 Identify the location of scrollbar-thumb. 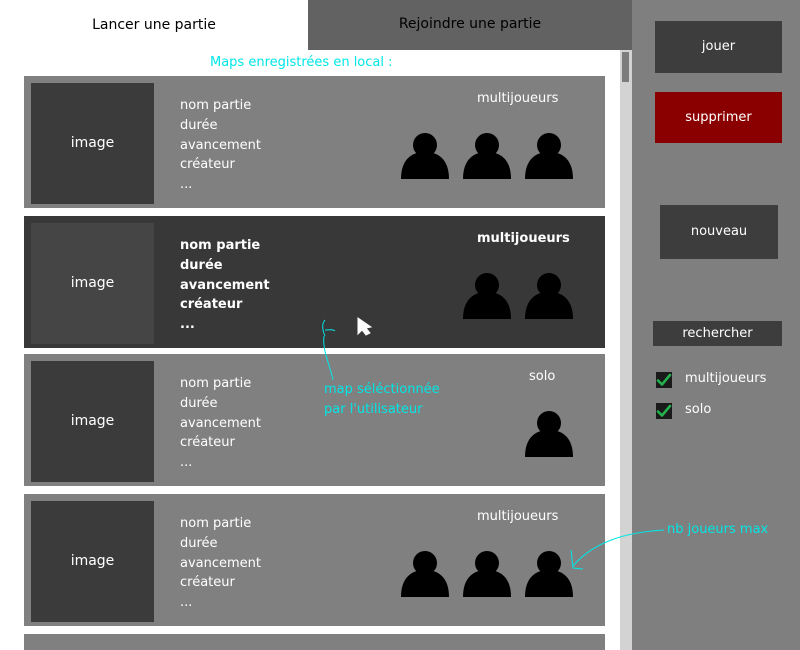
(625, 67).